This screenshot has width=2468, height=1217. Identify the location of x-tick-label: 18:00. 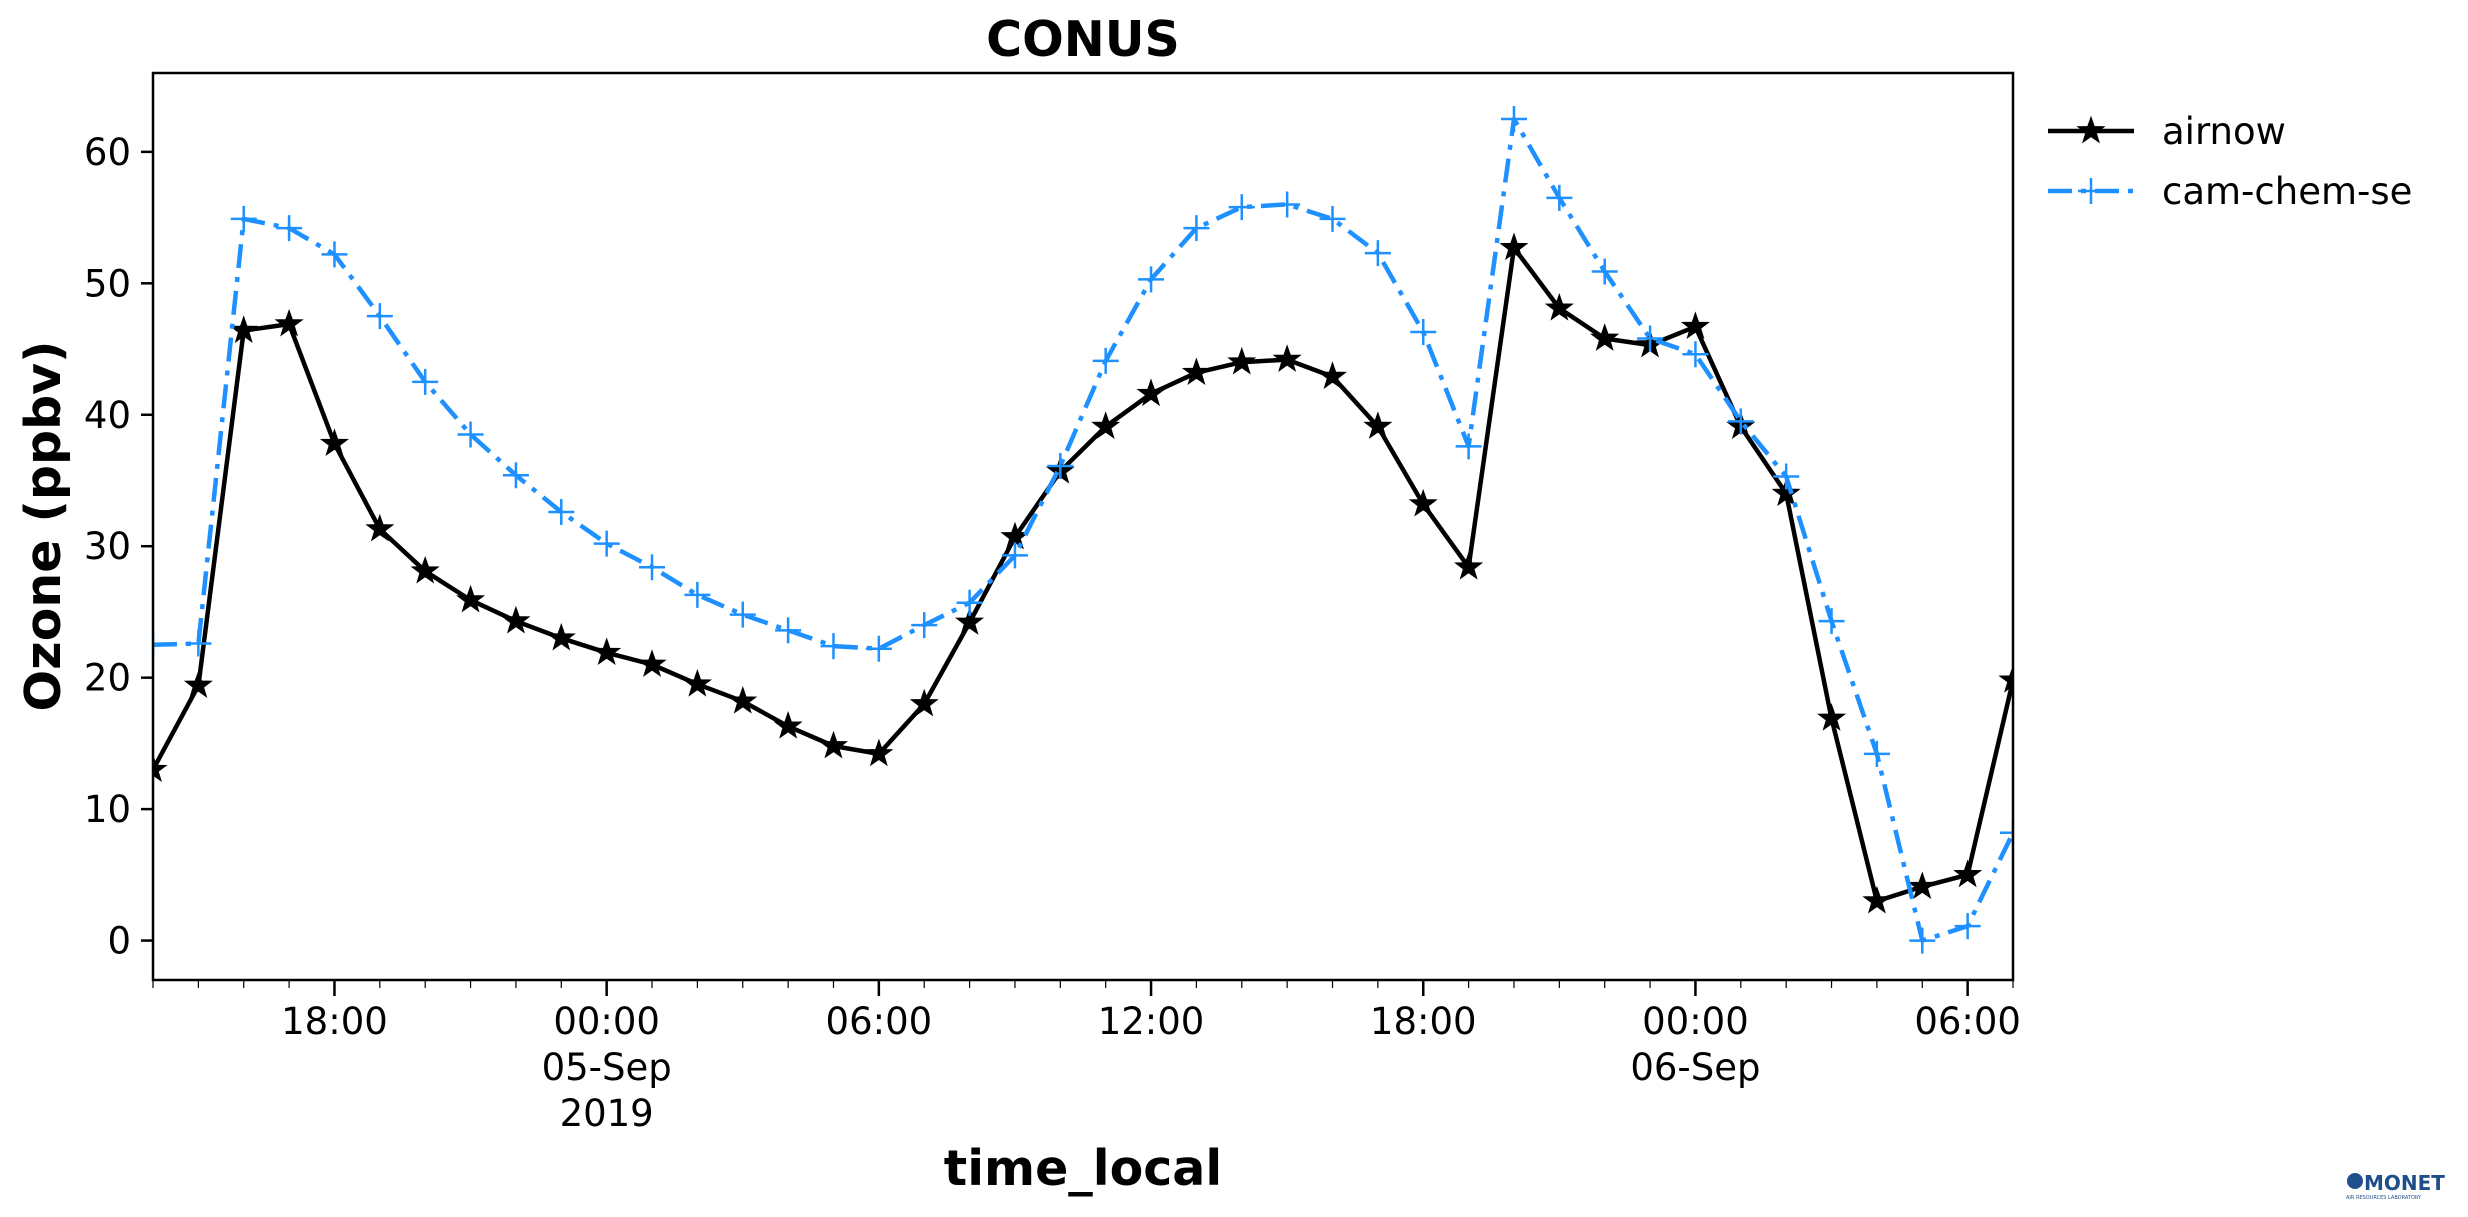
(1423, 1021).